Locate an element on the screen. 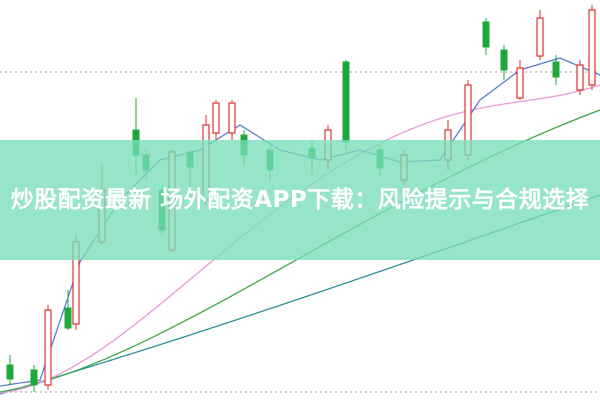  article-title: 炒股配资最新 场外配资APP下载：风险提示与合规选择 is located at coordinates (300, 200).